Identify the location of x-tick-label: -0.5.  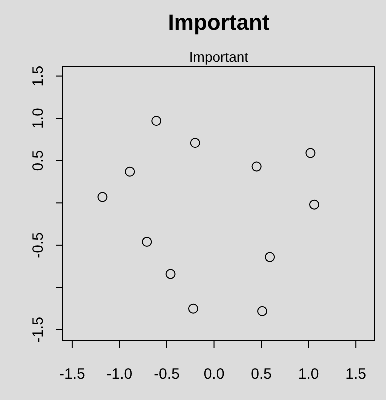
(167, 374).